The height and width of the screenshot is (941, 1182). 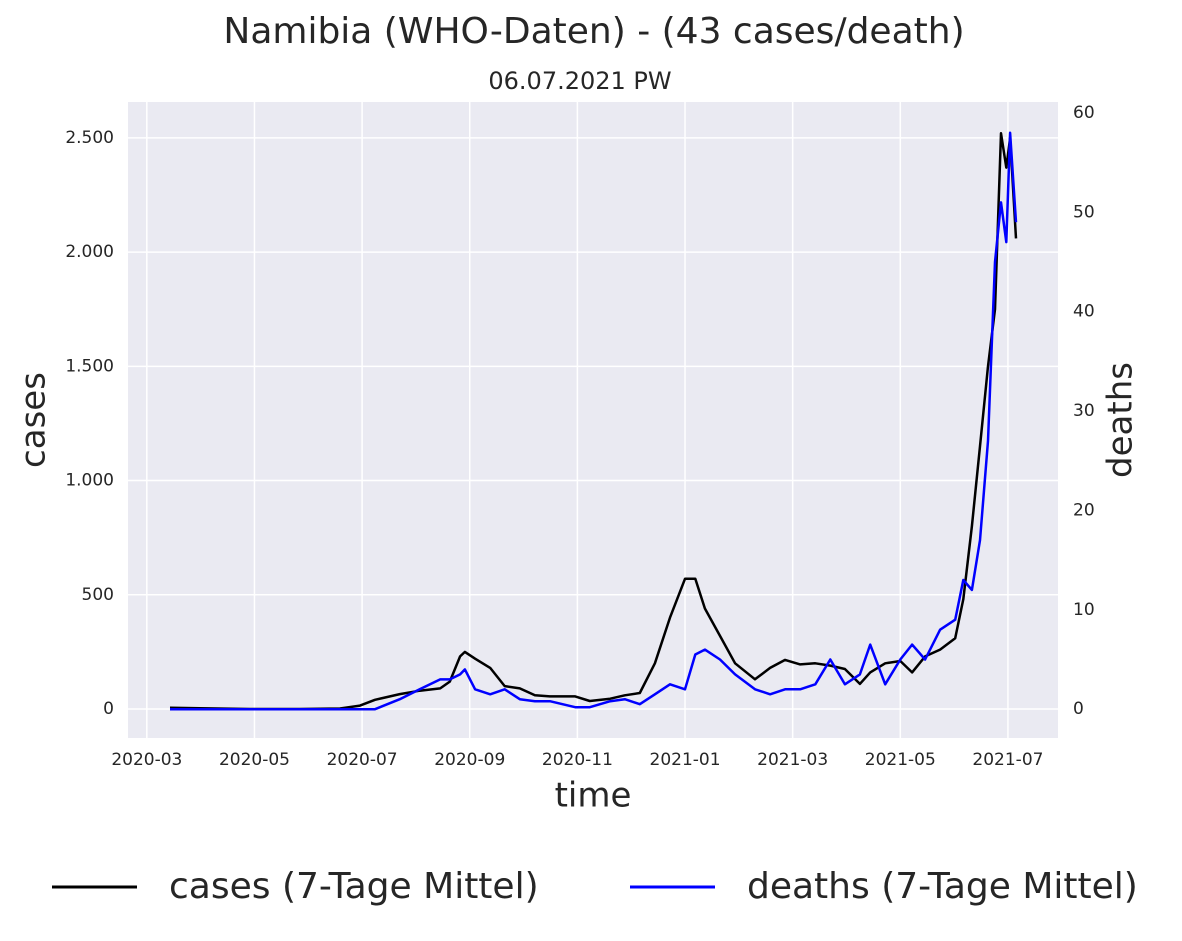 What do you see at coordinates (1084, 312) in the screenshot?
I see `y2-tick-label: 40` at bounding box center [1084, 312].